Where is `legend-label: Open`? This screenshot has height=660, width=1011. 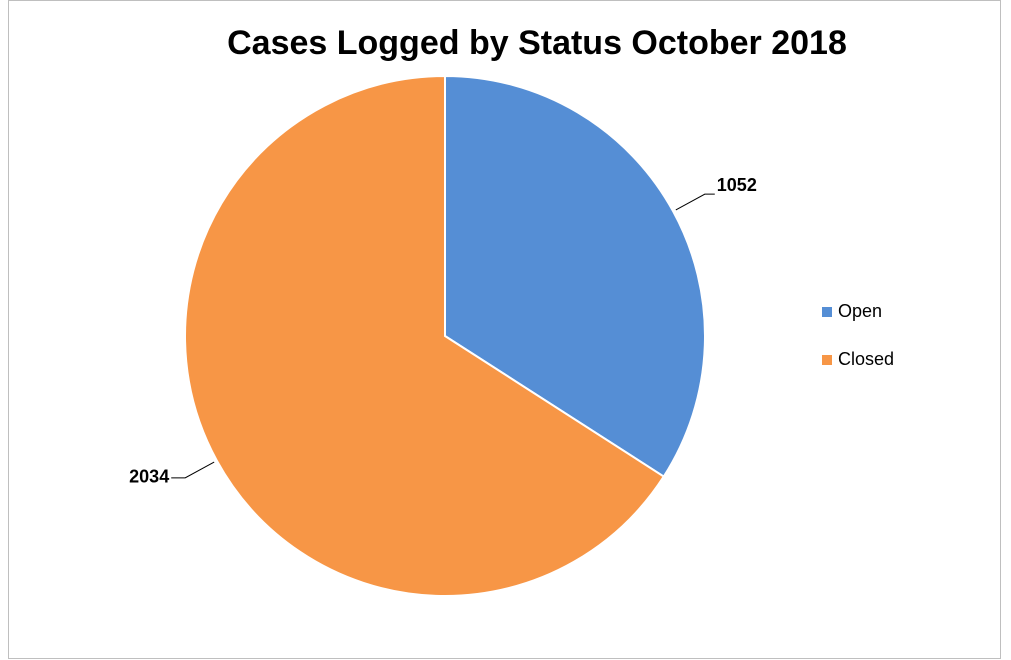
legend-label: Open is located at coordinates (860, 311).